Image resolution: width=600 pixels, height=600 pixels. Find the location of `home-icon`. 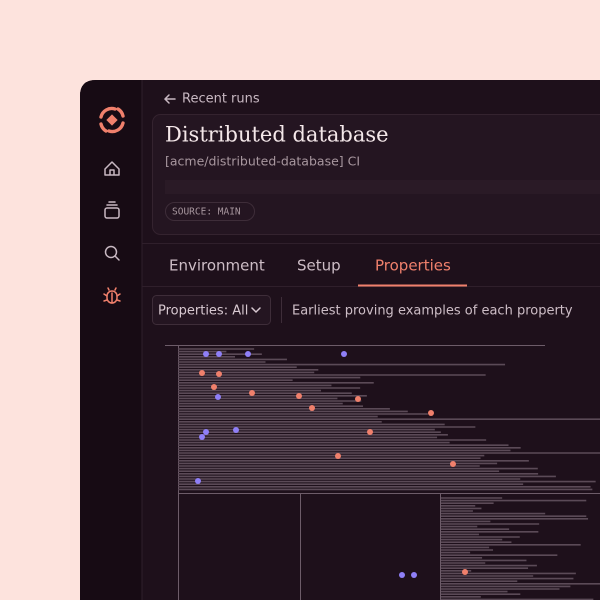

home-icon is located at coordinates (112, 168).